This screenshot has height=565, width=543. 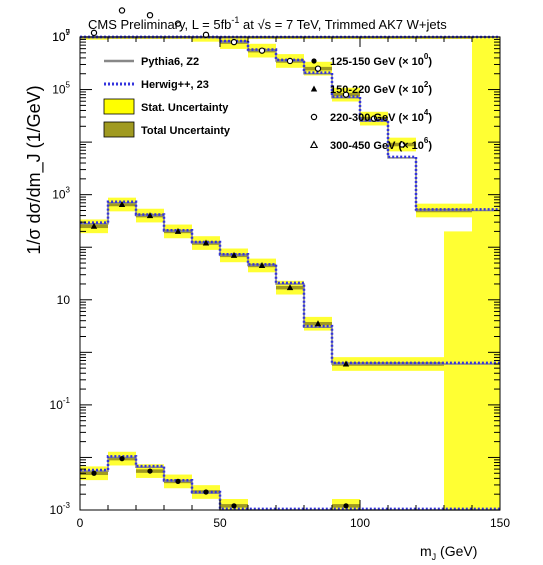 I want to click on legend-right-item: 150-220 GeV (× 102), so click(x=381, y=88).